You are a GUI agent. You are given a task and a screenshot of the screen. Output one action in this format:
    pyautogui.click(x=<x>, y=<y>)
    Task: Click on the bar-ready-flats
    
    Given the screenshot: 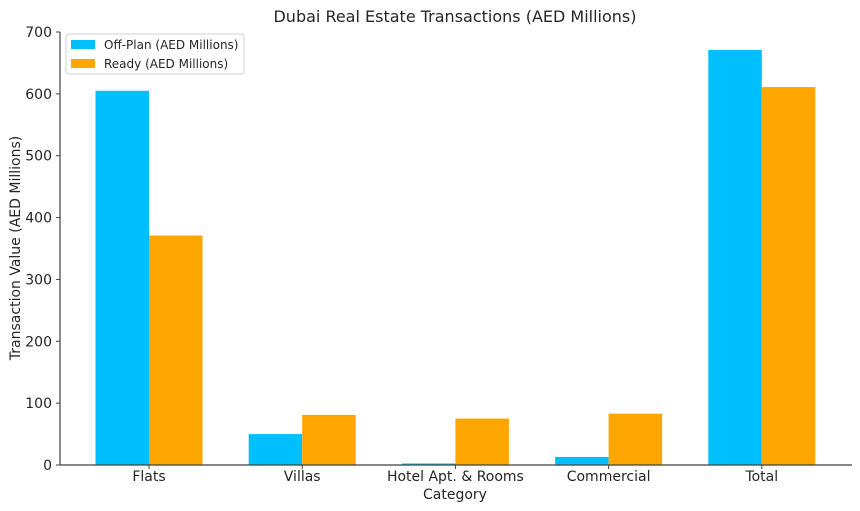 What is the action you would take?
    pyautogui.click(x=176, y=350)
    